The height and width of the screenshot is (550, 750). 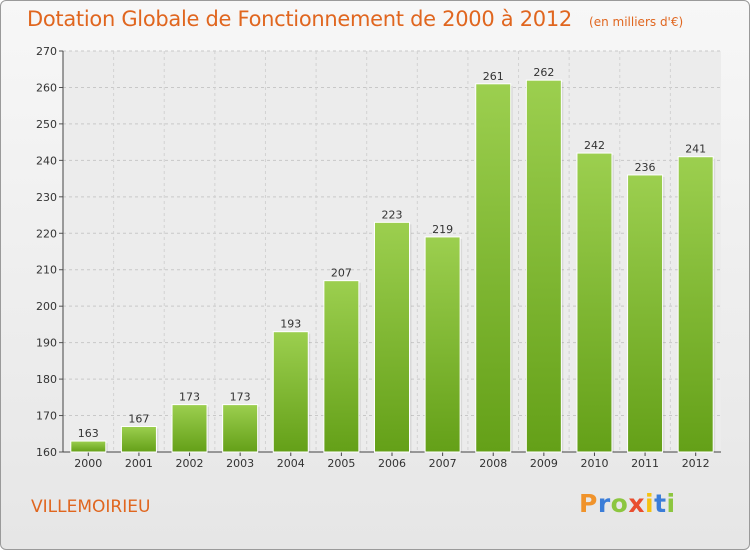 What do you see at coordinates (46, 124) in the screenshot?
I see `y-tick-label: 250` at bounding box center [46, 124].